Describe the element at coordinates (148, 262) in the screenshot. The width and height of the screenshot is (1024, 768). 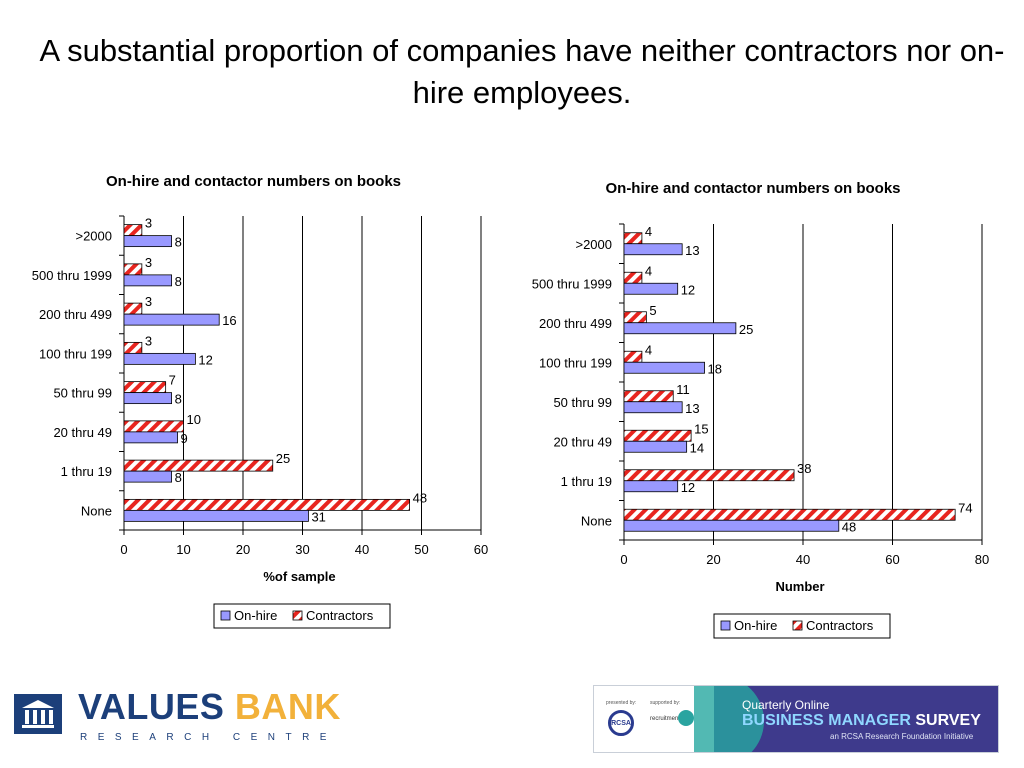
I see `data-label-contractors-500-thru-1999: 3` at that location.